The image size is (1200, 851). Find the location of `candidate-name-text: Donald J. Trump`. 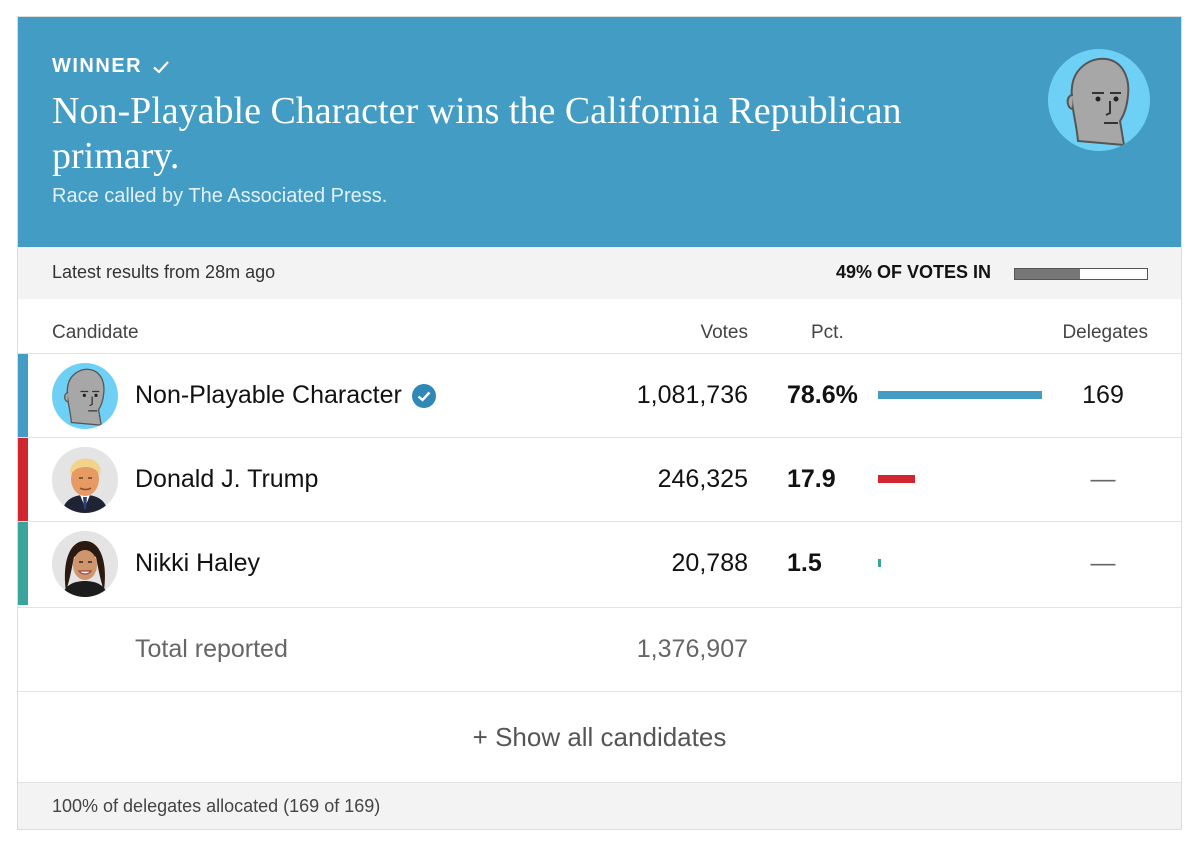

candidate-name-text: Donald J. Trump is located at coordinates (227, 479).